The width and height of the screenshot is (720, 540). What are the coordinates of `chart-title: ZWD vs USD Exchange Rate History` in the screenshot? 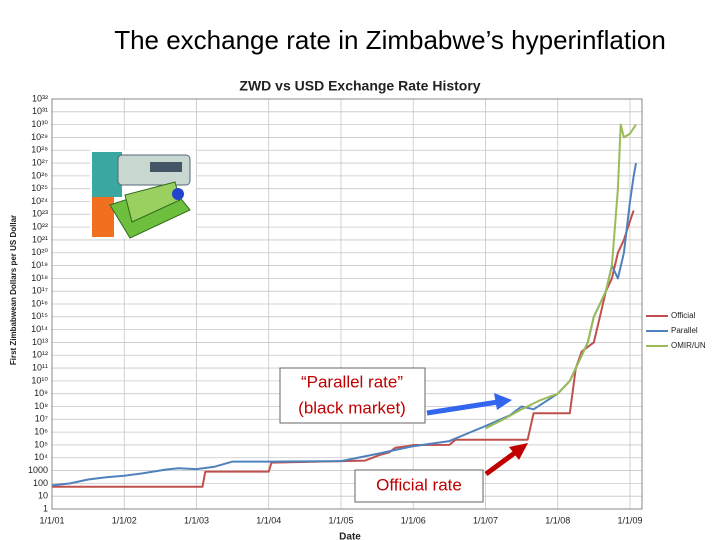 It's located at (359, 86).